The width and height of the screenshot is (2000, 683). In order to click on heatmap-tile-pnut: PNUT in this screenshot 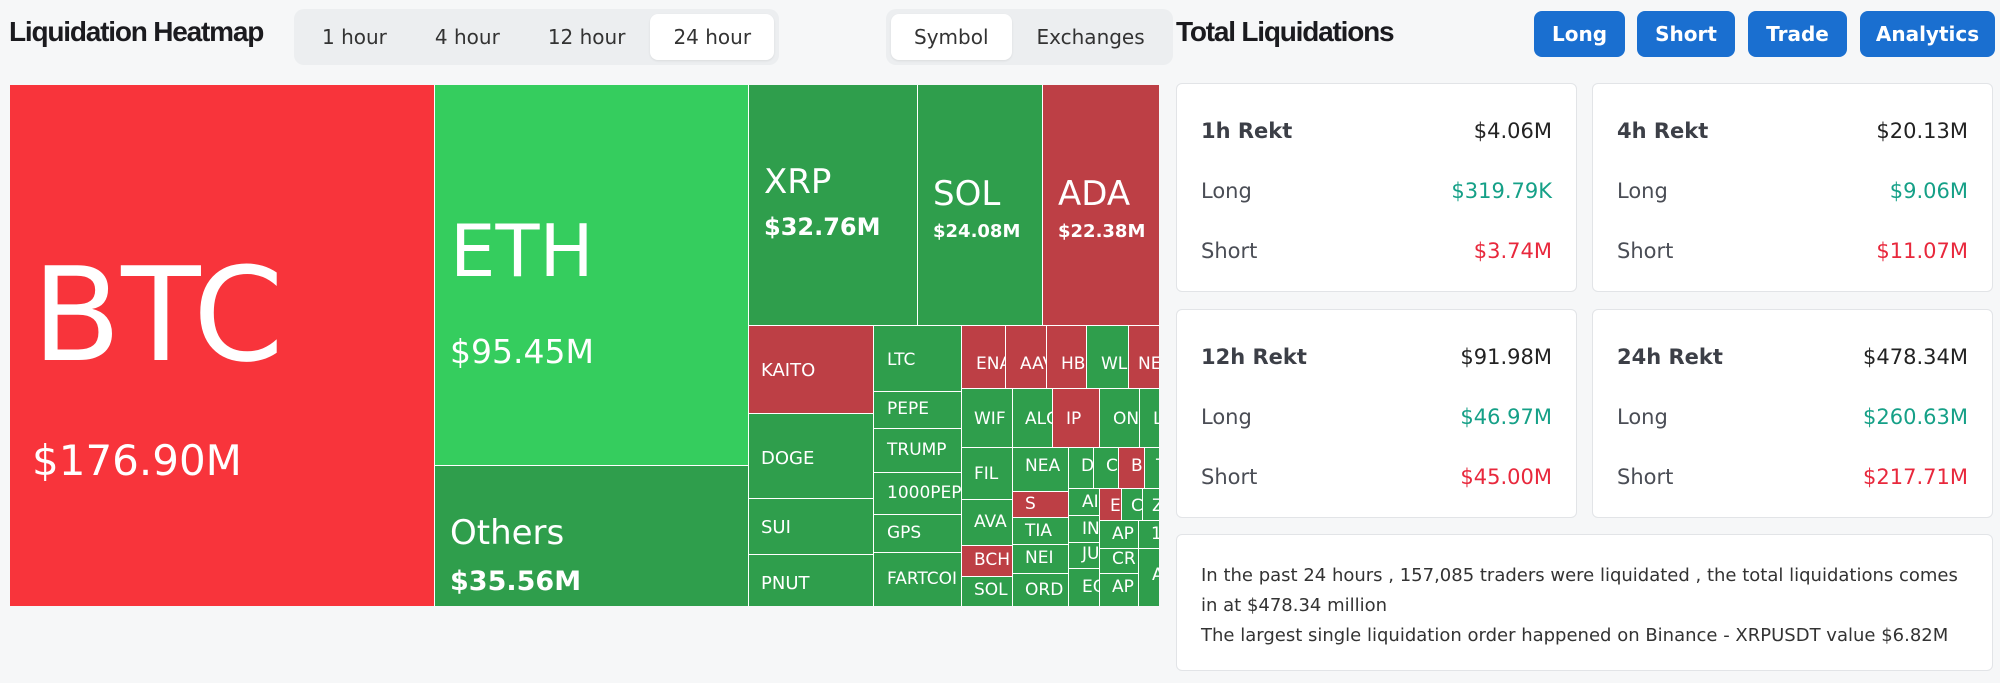, I will do `click(811, 580)`.